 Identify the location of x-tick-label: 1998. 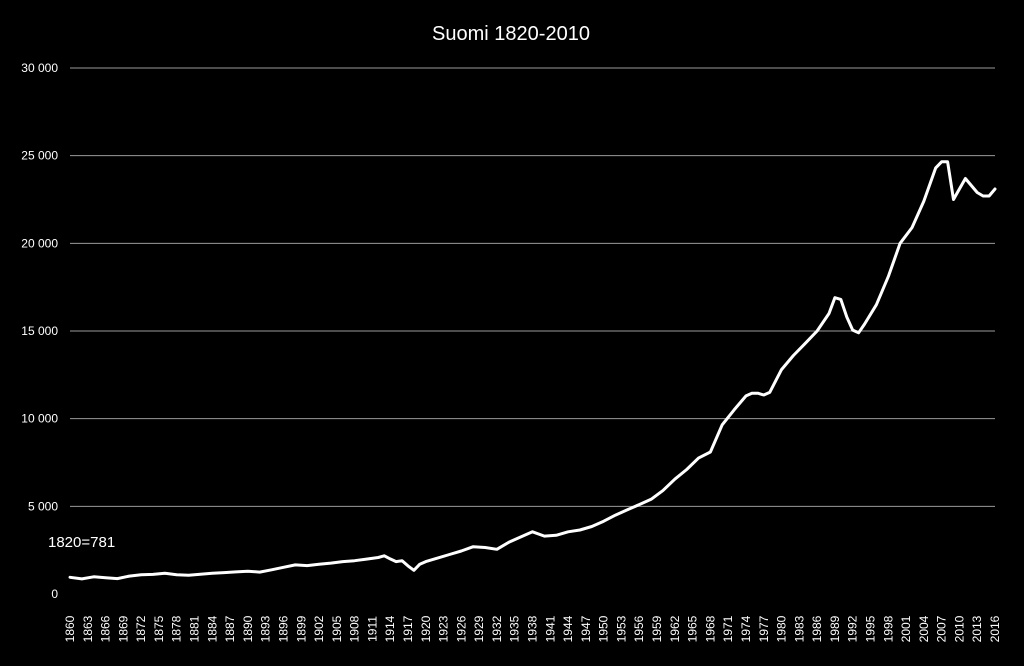
(888, 628).